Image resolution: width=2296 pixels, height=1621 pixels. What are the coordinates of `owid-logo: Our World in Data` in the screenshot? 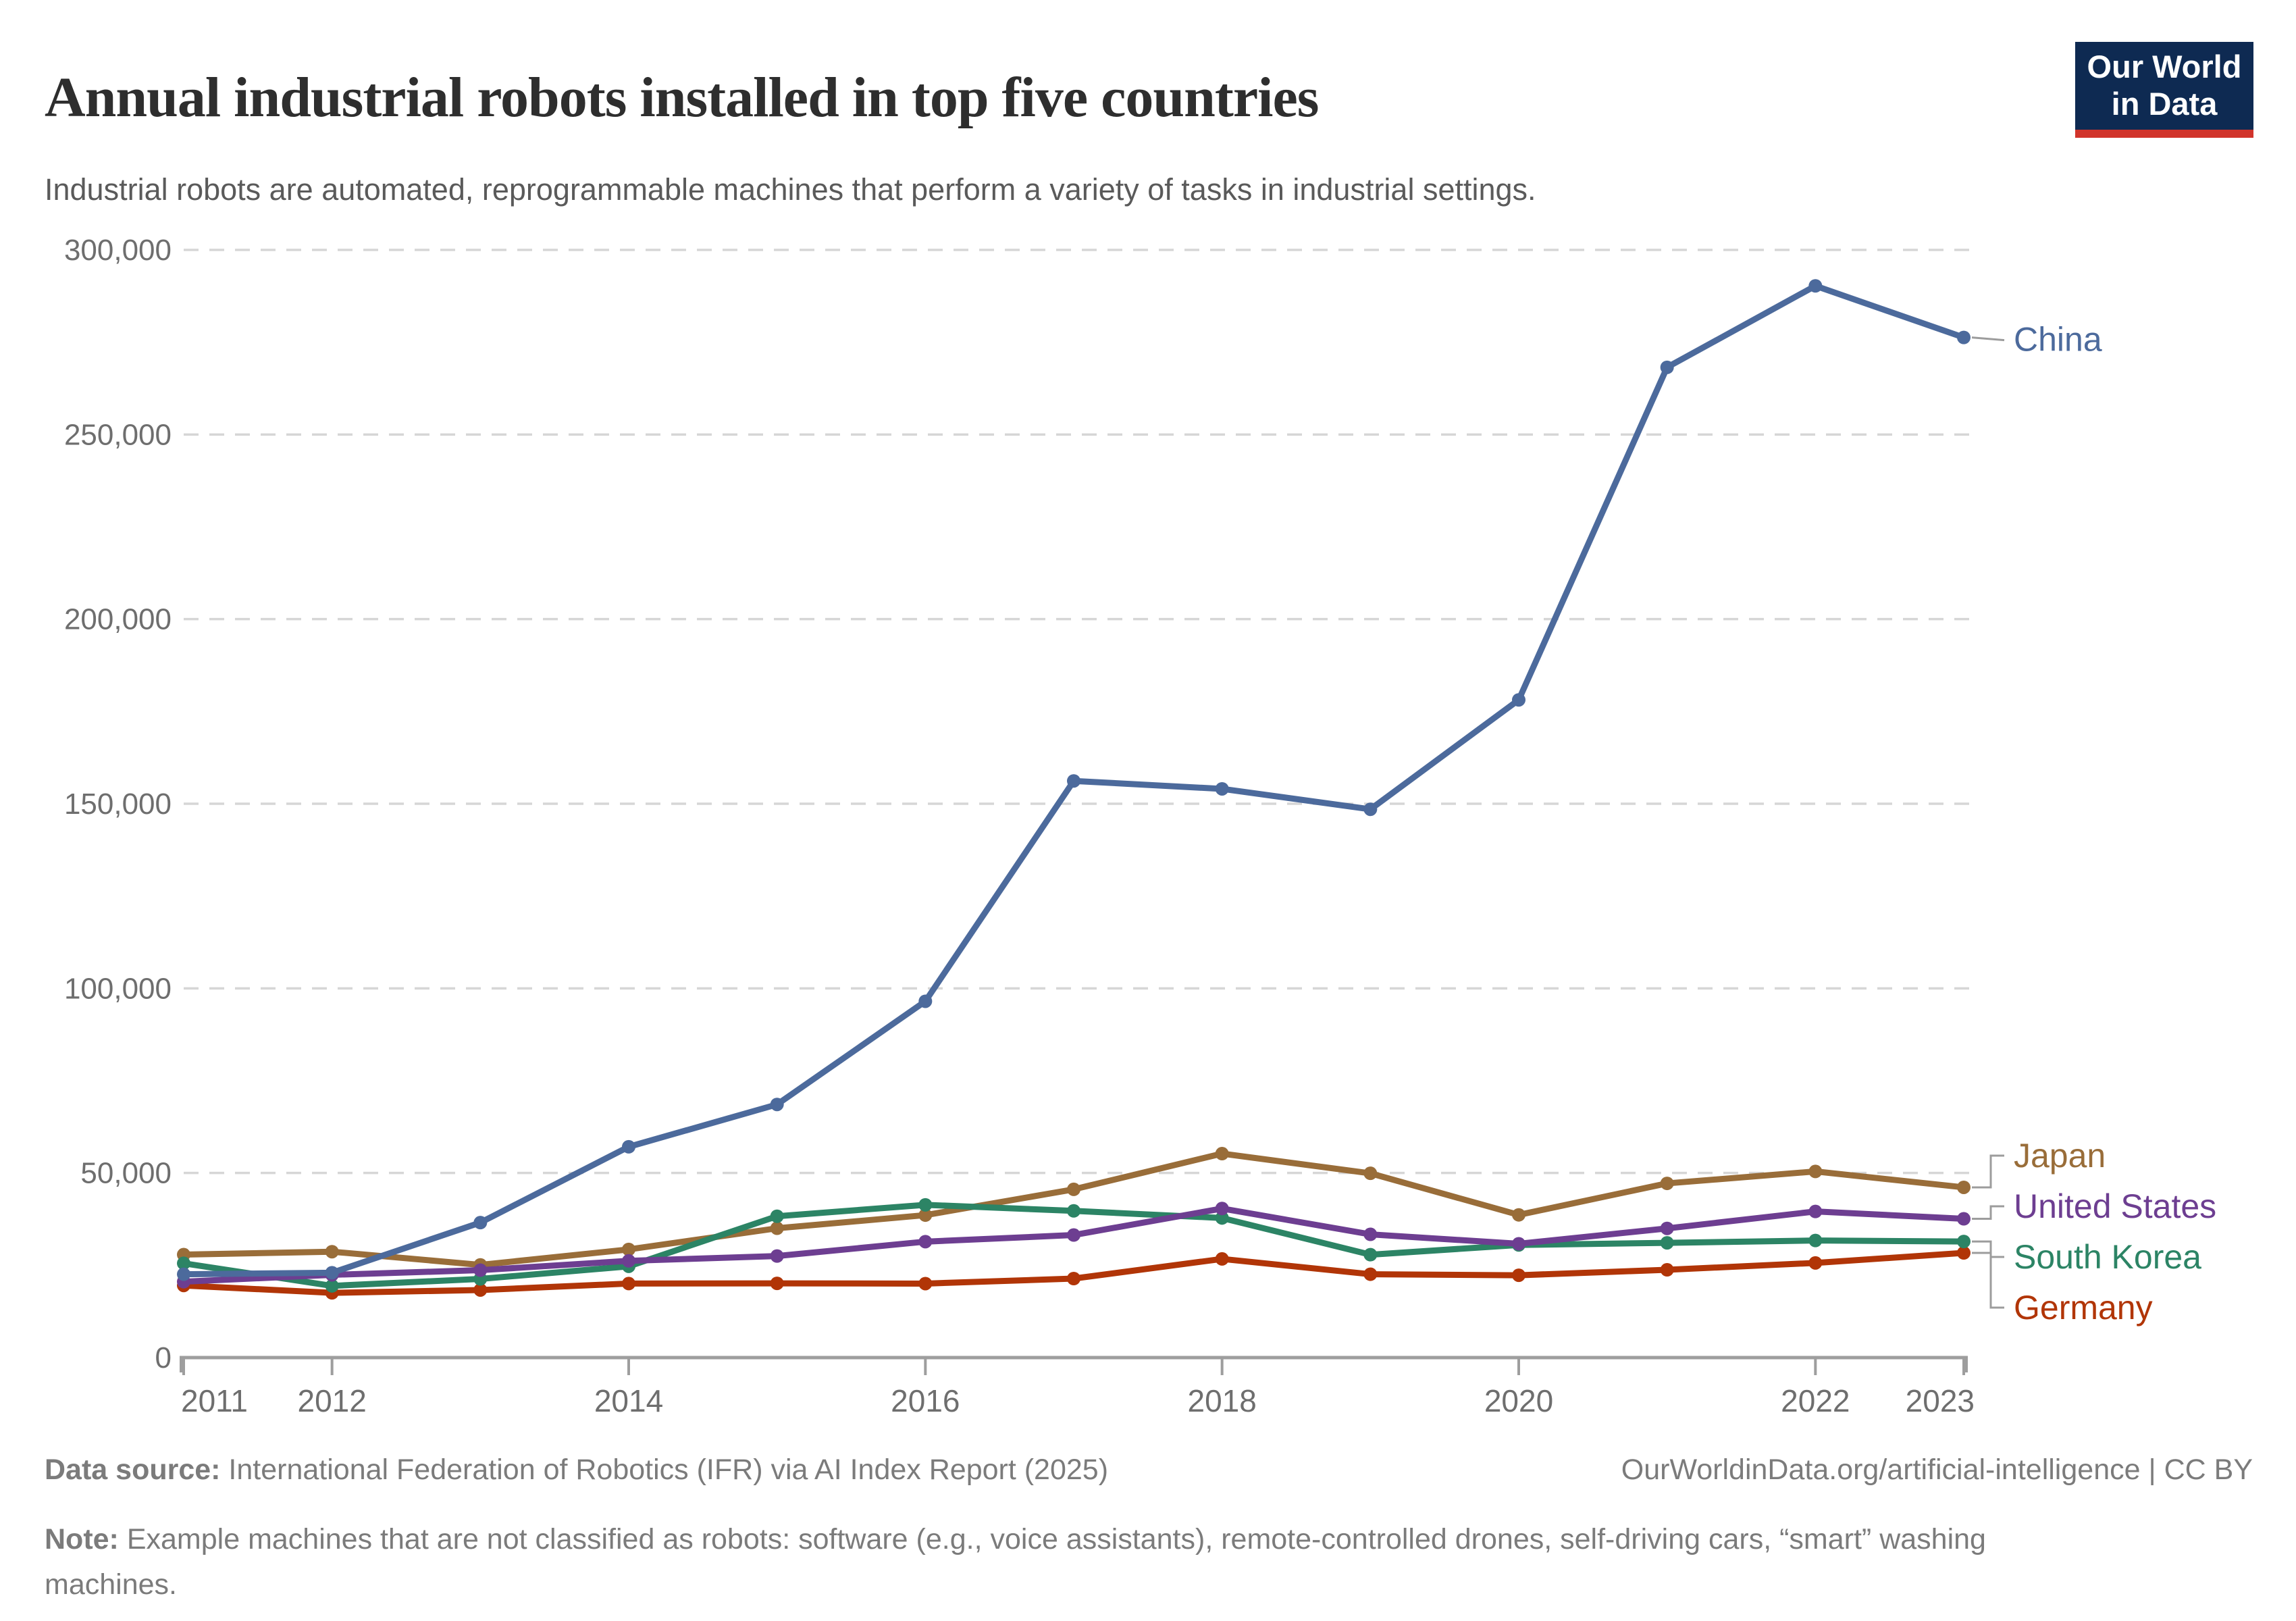 It's located at (2164, 90).